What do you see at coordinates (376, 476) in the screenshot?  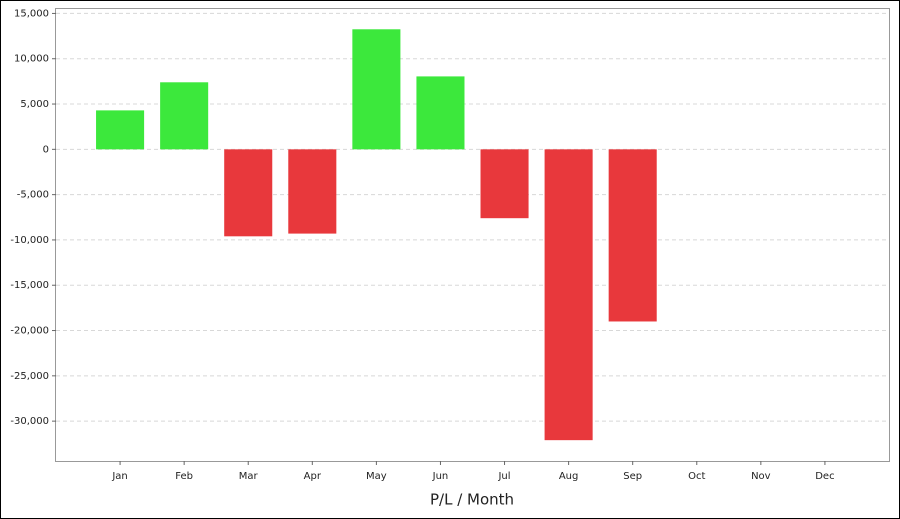 I see `x-tick-label: May` at bounding box center [376, 476].